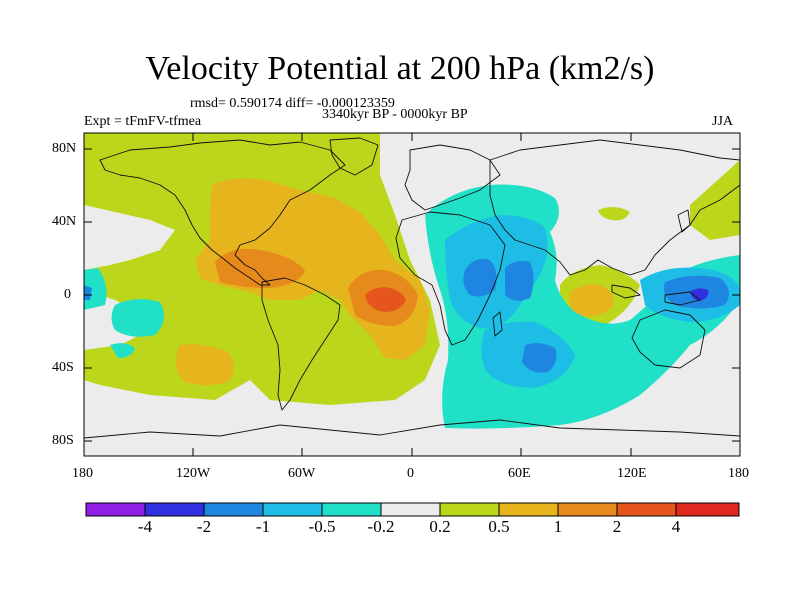 The width and height of the screenshot is (800, 600). Describe the element at coordinates (480, 277) in the screenshot. I see `contour-negative-1-africa` at that location.